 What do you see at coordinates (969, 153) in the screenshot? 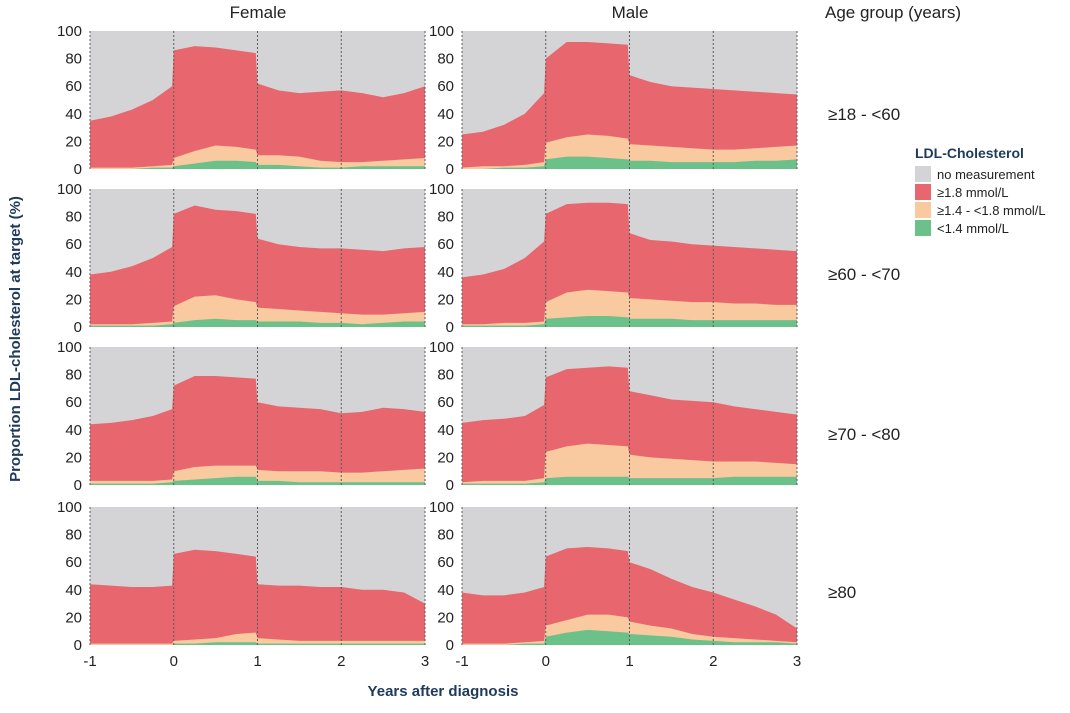
I see `legend-title: LDL-Cholesterol` at bounding box center [969, 153].